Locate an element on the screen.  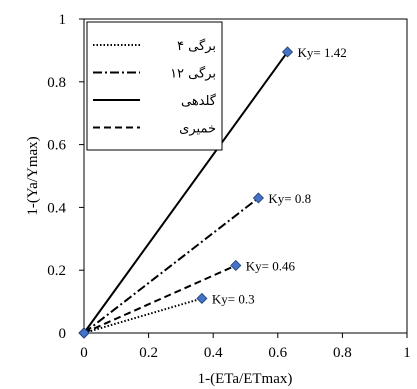
legend-entry-label: ۱۲ برگی is located at coordinates (193, 74).